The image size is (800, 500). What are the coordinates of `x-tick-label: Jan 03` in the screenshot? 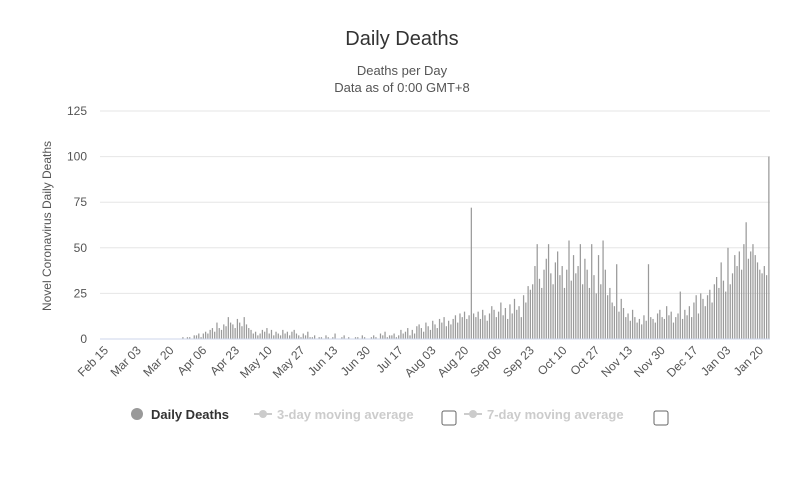 It's located at (716, 361).